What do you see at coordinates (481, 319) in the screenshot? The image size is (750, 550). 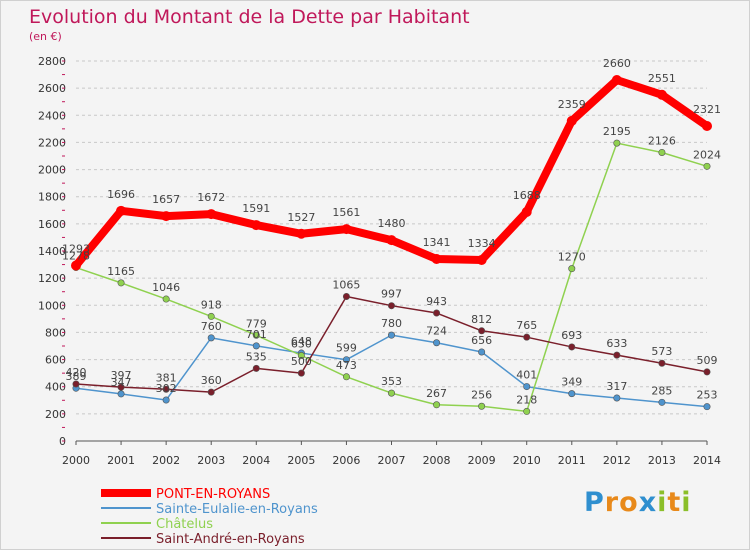 I see `data-label: 812` at bounding box center [481, 319].